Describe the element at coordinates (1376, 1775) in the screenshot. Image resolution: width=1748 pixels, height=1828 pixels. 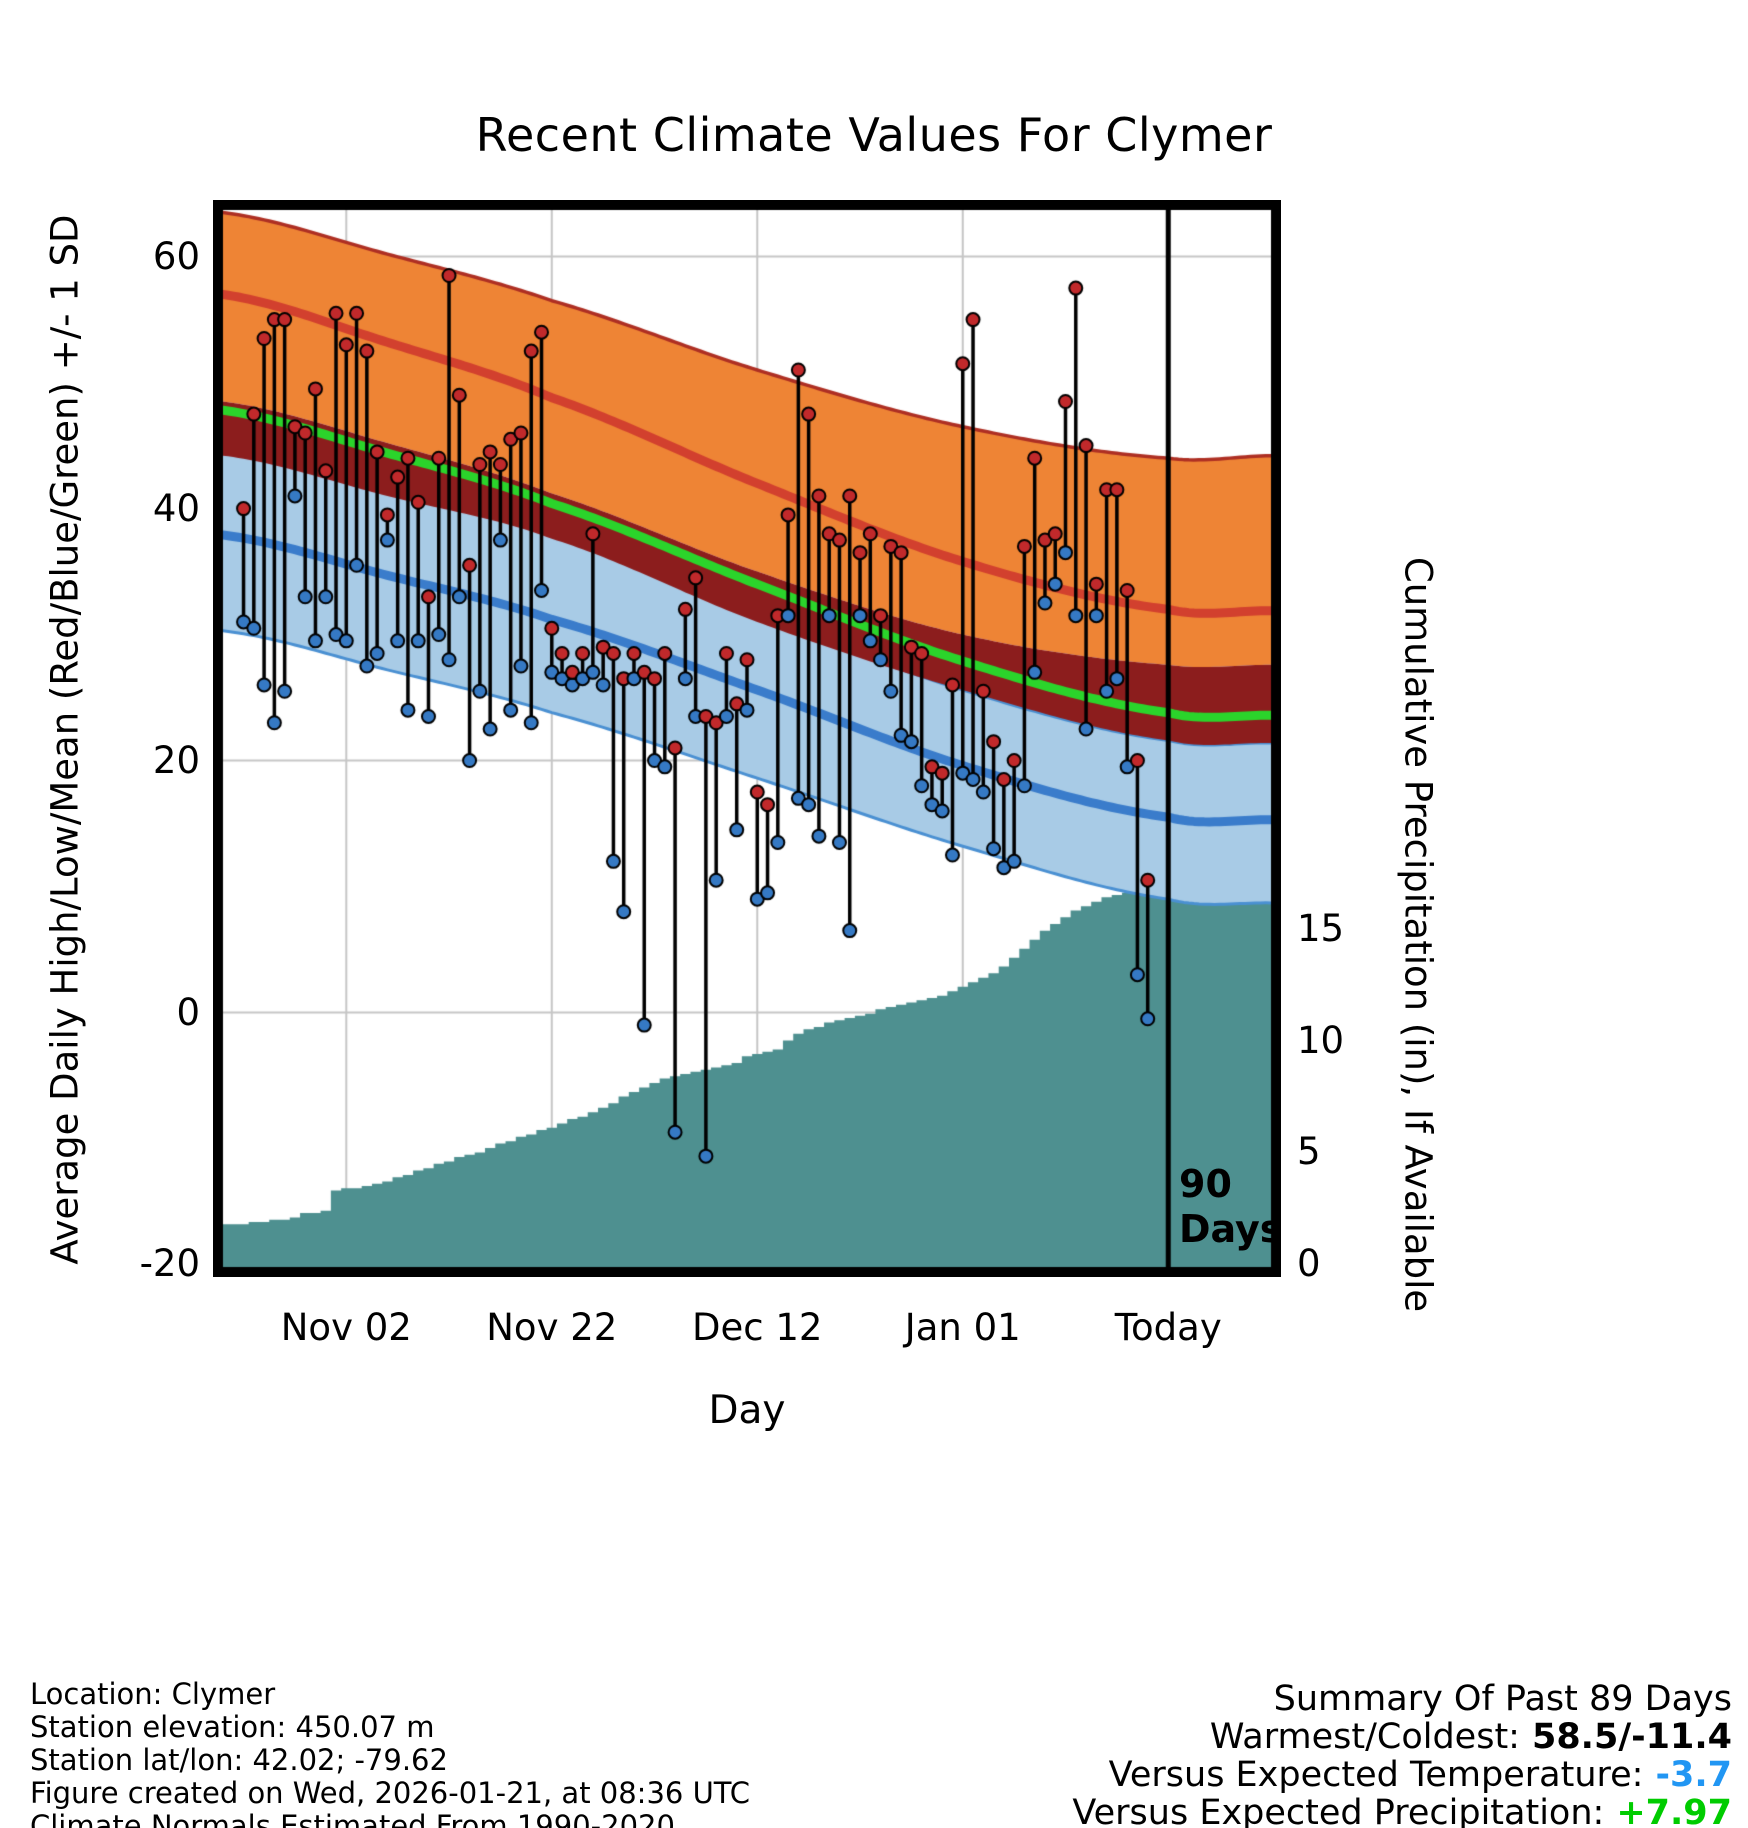
I see `vs-temp-label: Versus Expected Temperature:` at that location.